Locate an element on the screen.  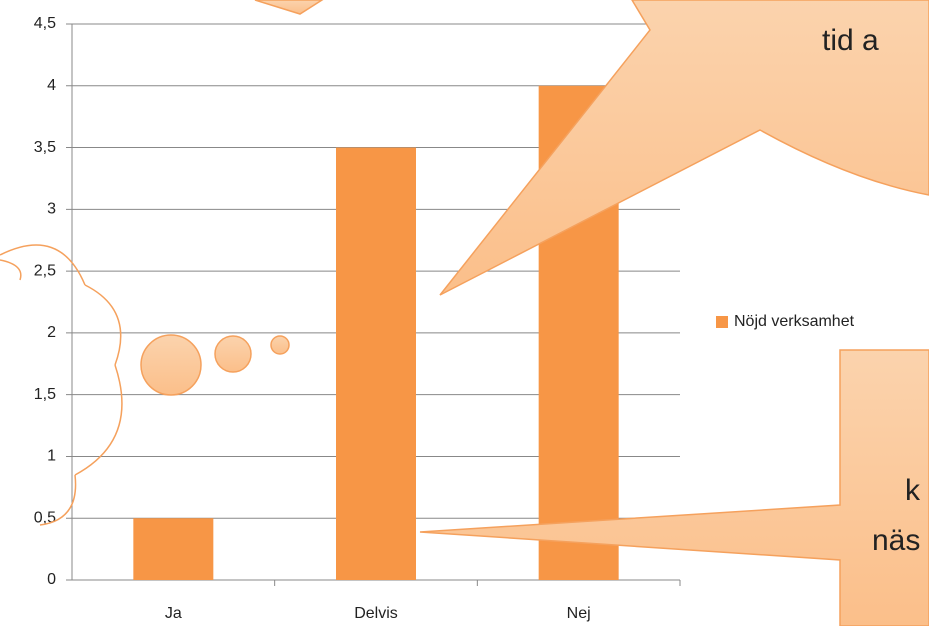
x-tick-label: Nej is located at coordinates (579, 613).